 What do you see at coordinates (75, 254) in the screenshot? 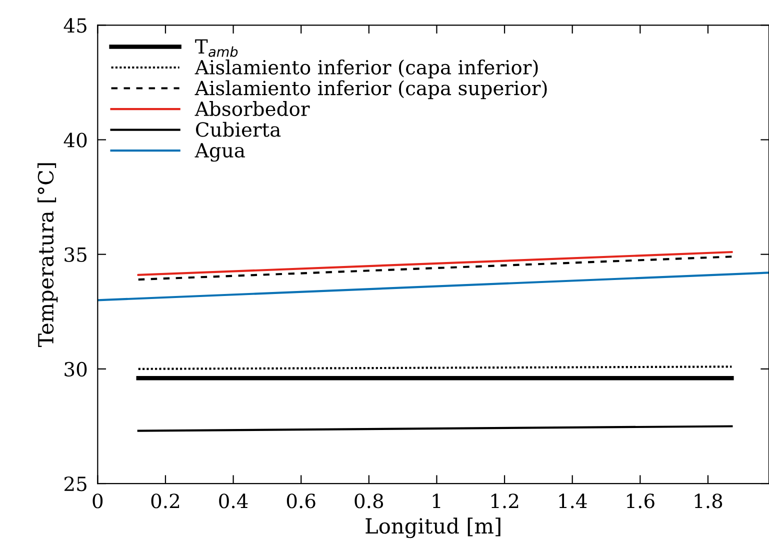
I see `y-tick-label: 35` at bounding box center [75, 254].